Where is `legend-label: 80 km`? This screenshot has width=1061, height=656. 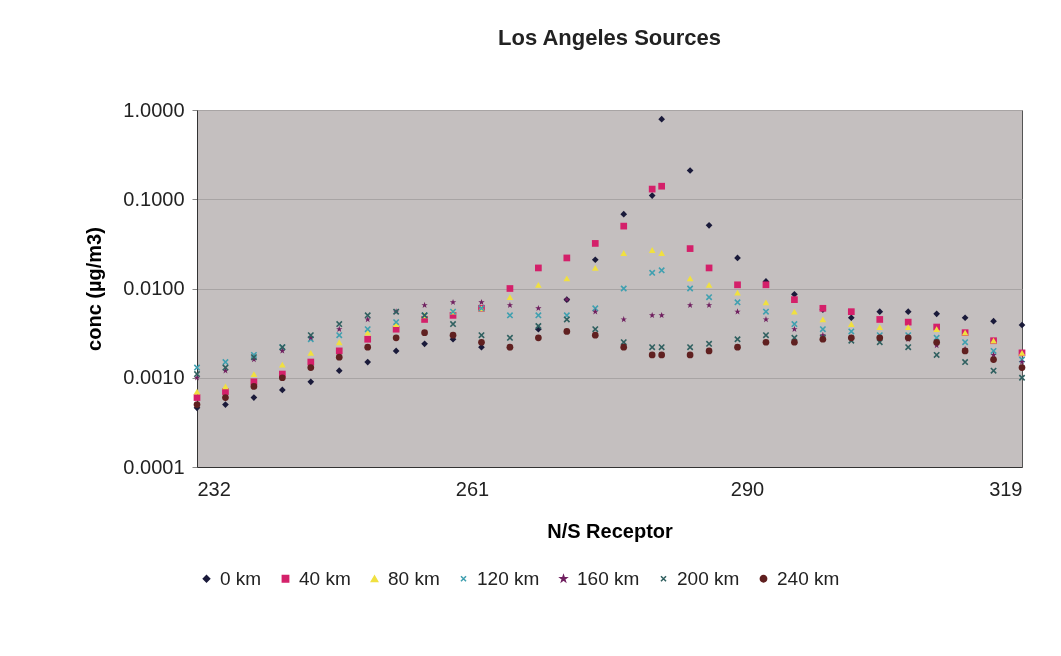
legend-label: 80 km is located at coordinates (414, 578).